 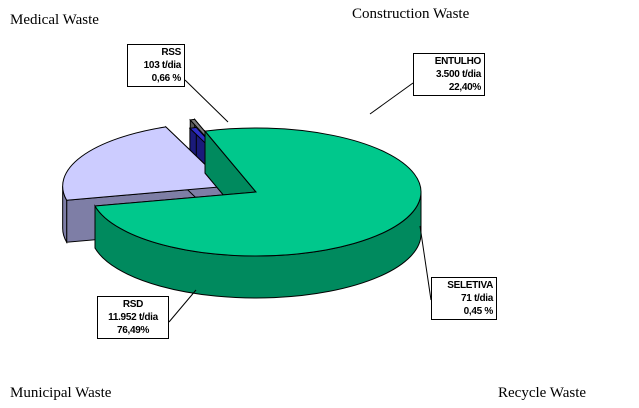 What do you see at coordinates (182, 306) in the screenshot?
I see `leader-line-rsd` at bounding box center [182, 306].